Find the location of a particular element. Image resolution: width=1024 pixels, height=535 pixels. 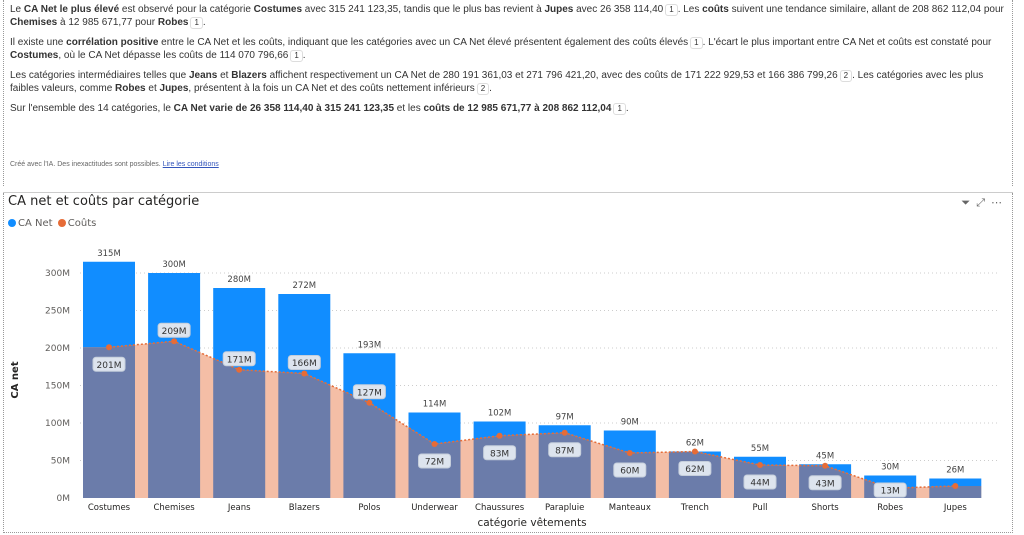

data-label-couts: 60M is located at coordinates (629, 472).